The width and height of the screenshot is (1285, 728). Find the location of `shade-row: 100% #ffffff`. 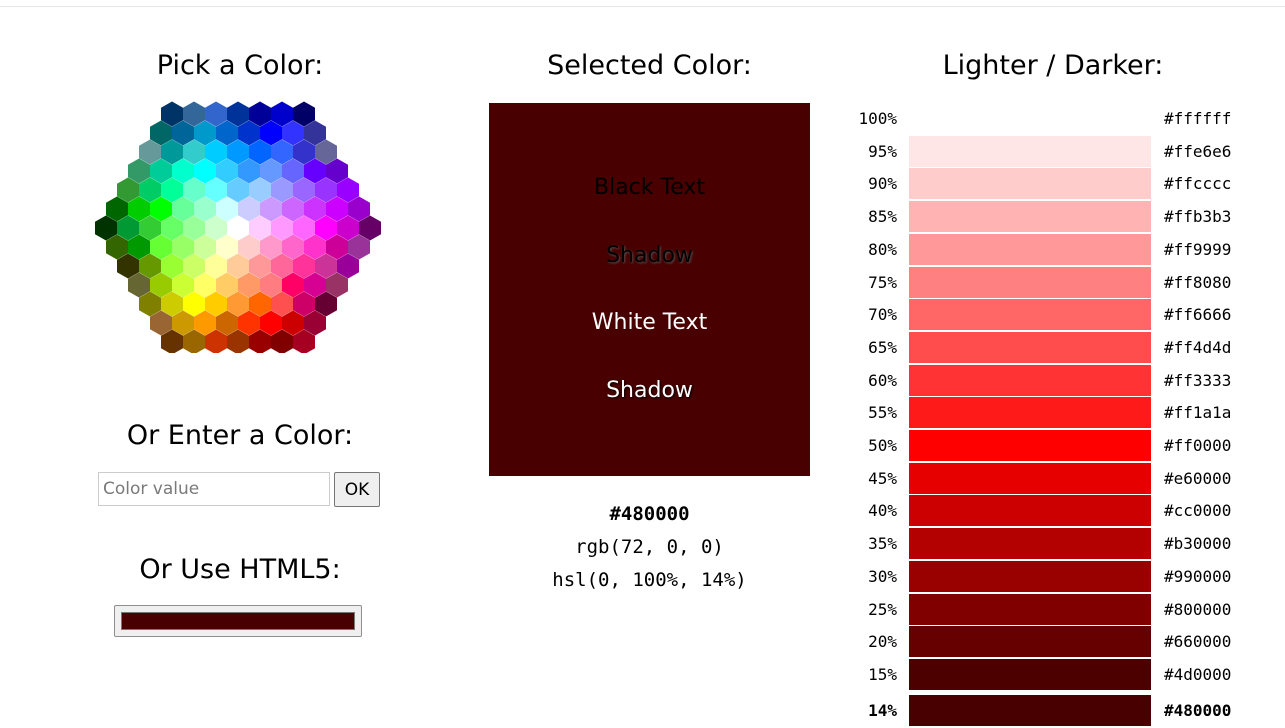

shade-row: 100% #ffffff is located at coordinates (1060, 118).